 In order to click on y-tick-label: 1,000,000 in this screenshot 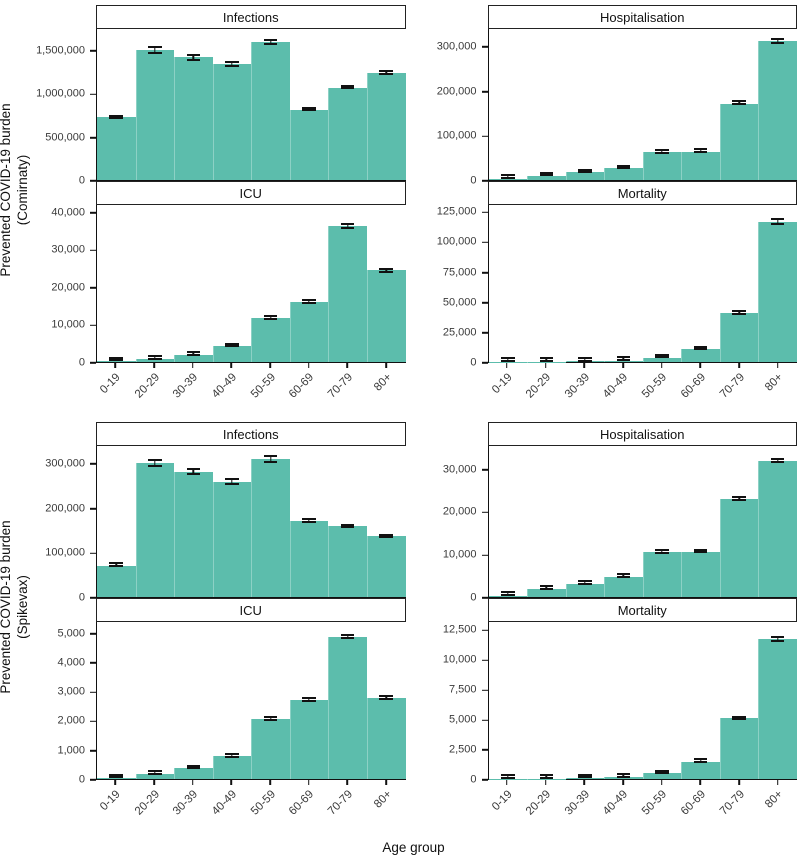, I will do `click(60, 94)`.